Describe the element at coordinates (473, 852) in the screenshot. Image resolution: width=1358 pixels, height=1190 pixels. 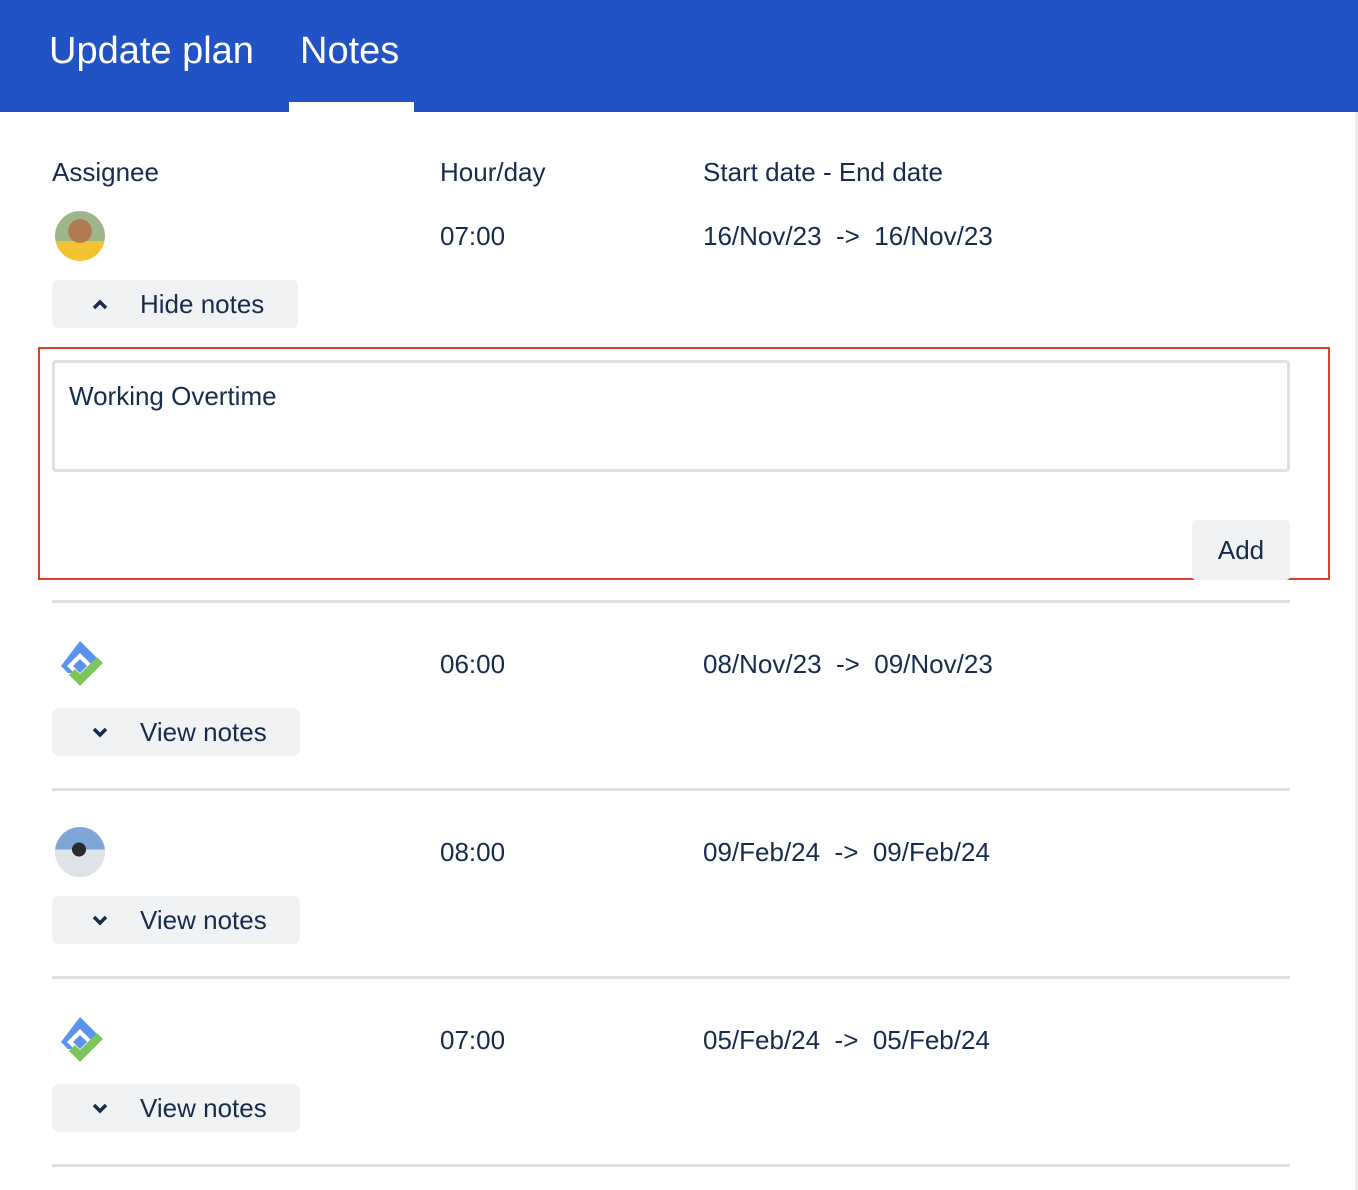
I see `hours-value: 08:00` at that location.